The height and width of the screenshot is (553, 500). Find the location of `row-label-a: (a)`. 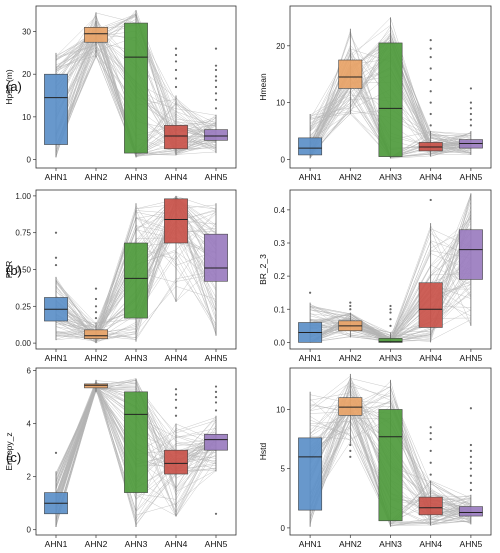

row-label-a: (a) is located at coordinates (14, 86).